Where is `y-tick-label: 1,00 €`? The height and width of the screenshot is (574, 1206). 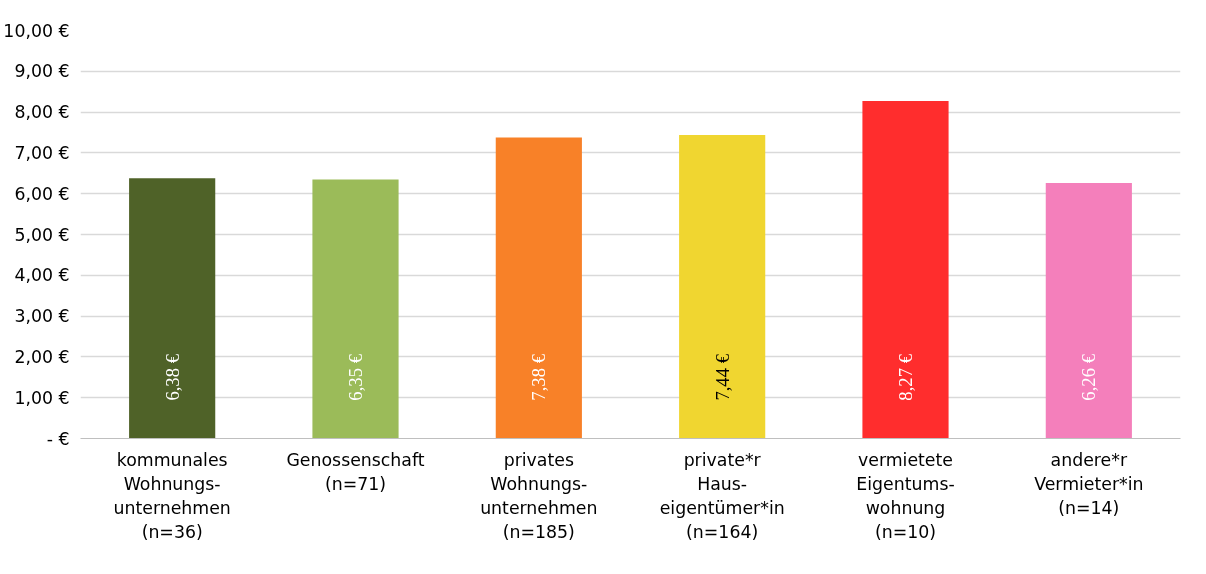
y-tick-label: 1,00 € is located at coordinates (42, 397).